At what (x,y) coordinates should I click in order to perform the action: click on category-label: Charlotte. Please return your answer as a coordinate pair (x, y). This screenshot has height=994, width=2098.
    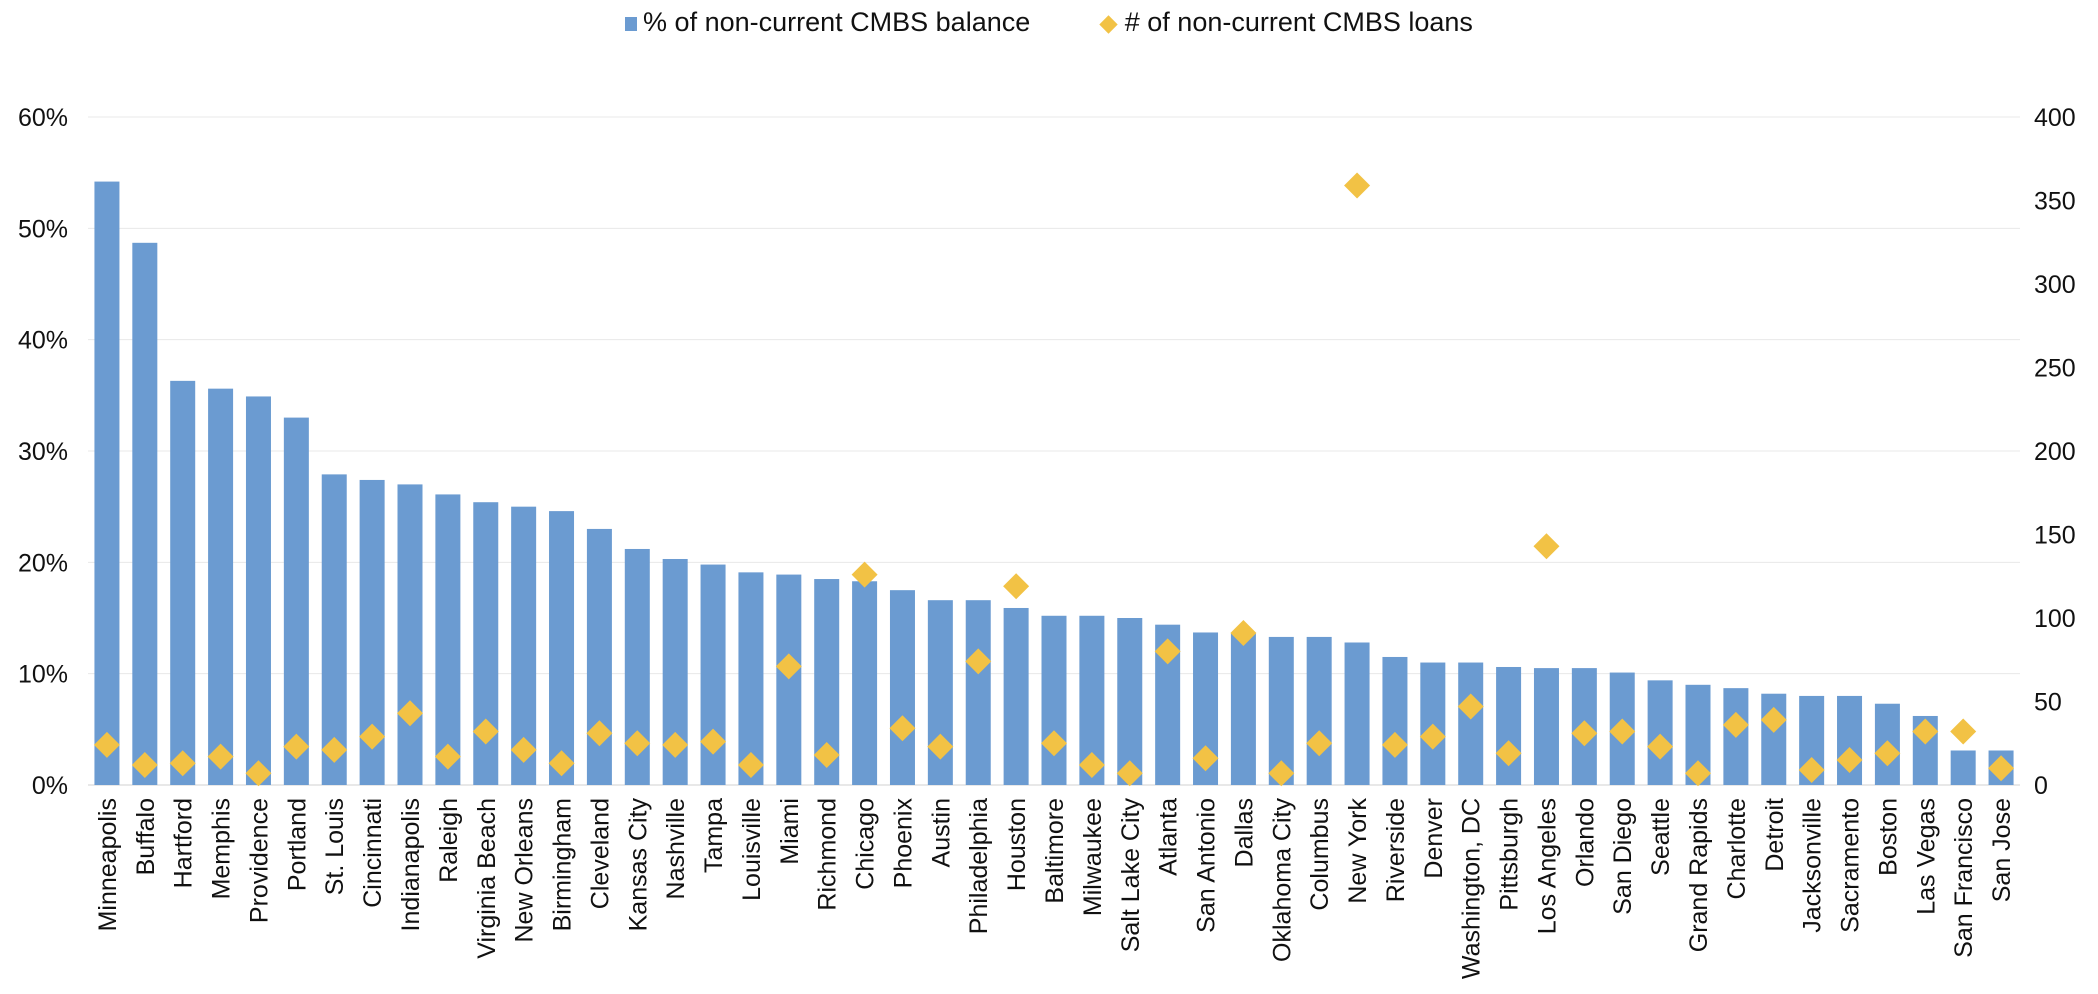
    Looking at the image, I should click on (1737, 848).